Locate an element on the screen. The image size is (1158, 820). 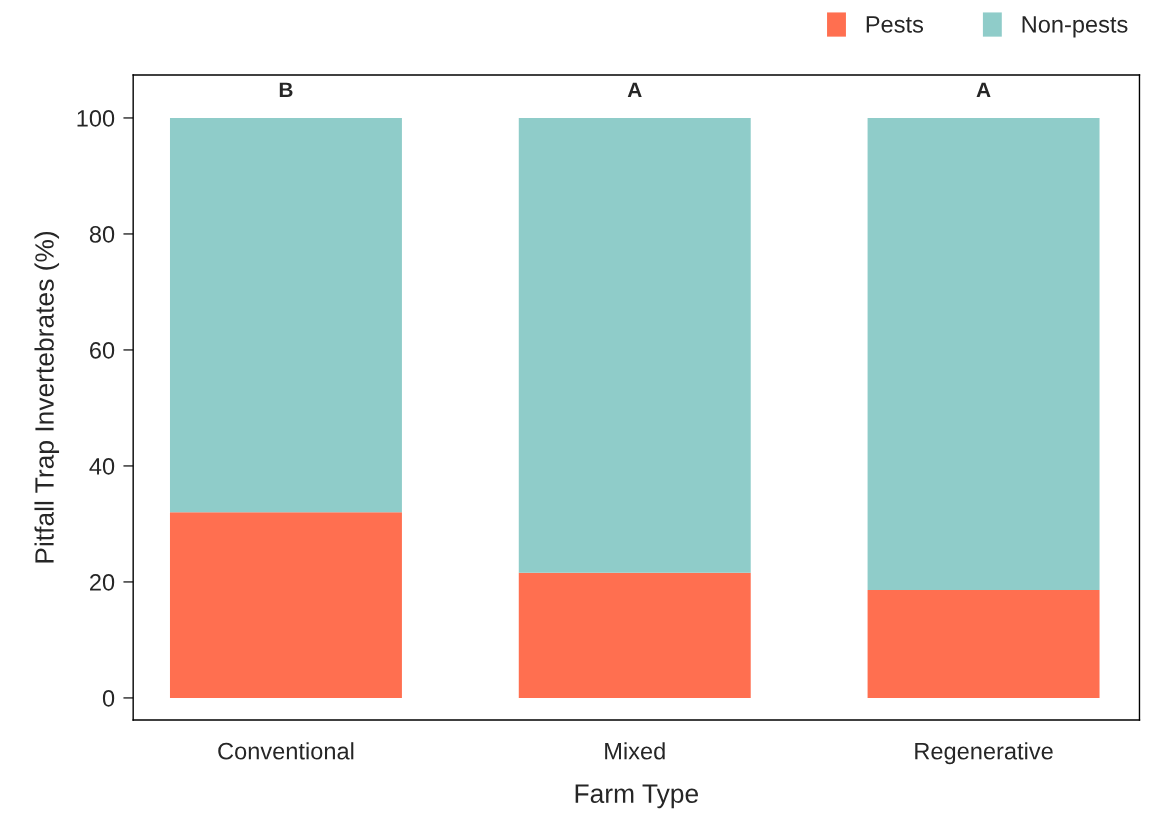
annotation: B is located at coordinates (286, 89).